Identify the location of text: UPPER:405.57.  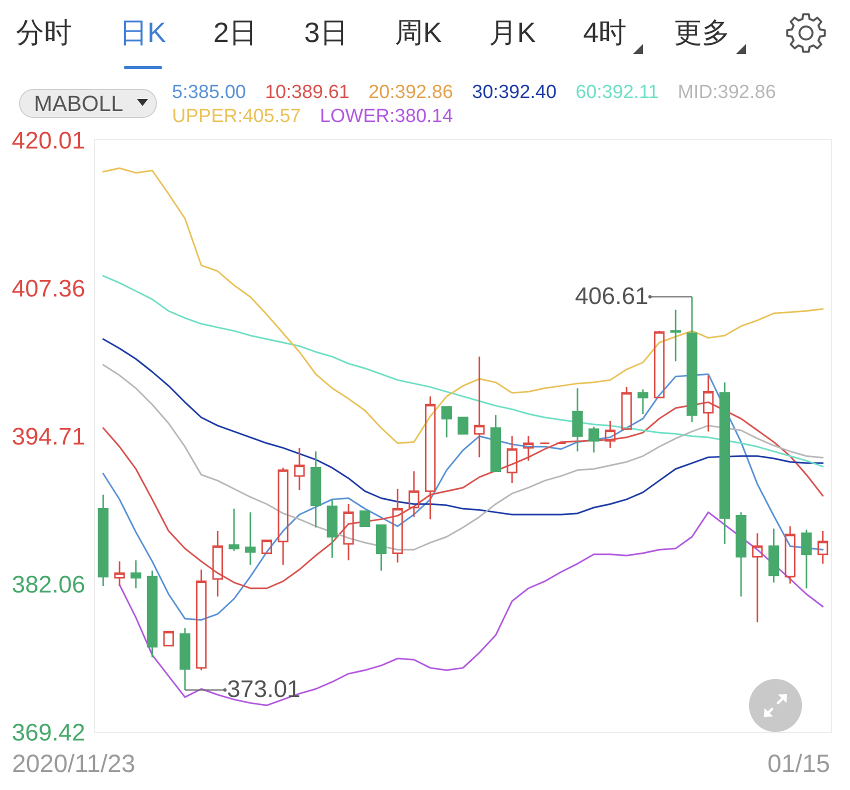
(236, 117).